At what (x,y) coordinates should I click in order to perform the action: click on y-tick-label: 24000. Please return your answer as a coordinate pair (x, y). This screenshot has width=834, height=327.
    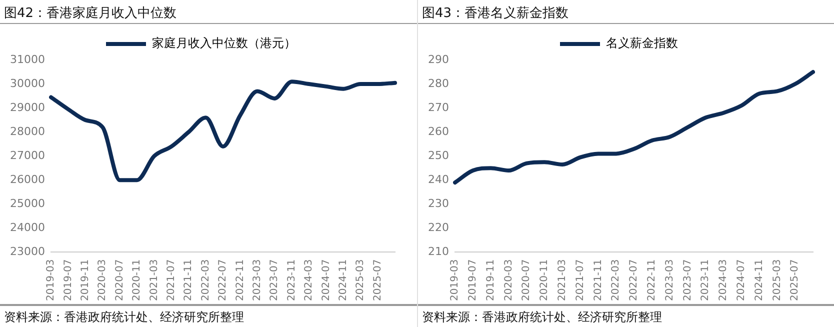
    Looking at the image, I should click on (27, 227).